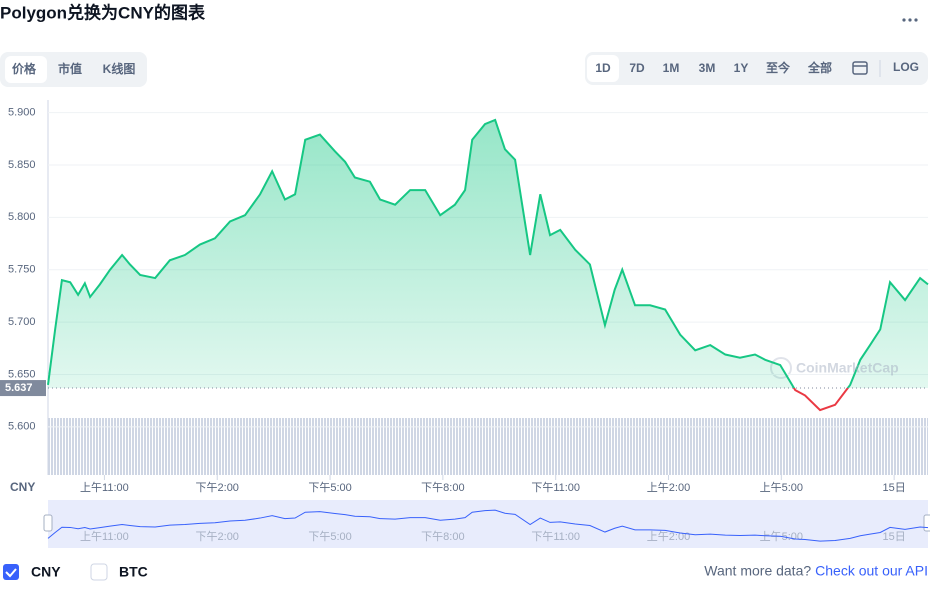  I want to click on y-tick-label: 5.600, so click(22, 427).